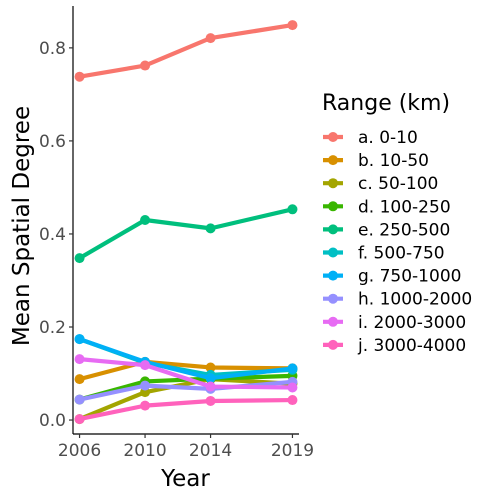 This screenshot has height=500, width=500. I want to click on legend-item: f. 500-750, so click(384, 254).